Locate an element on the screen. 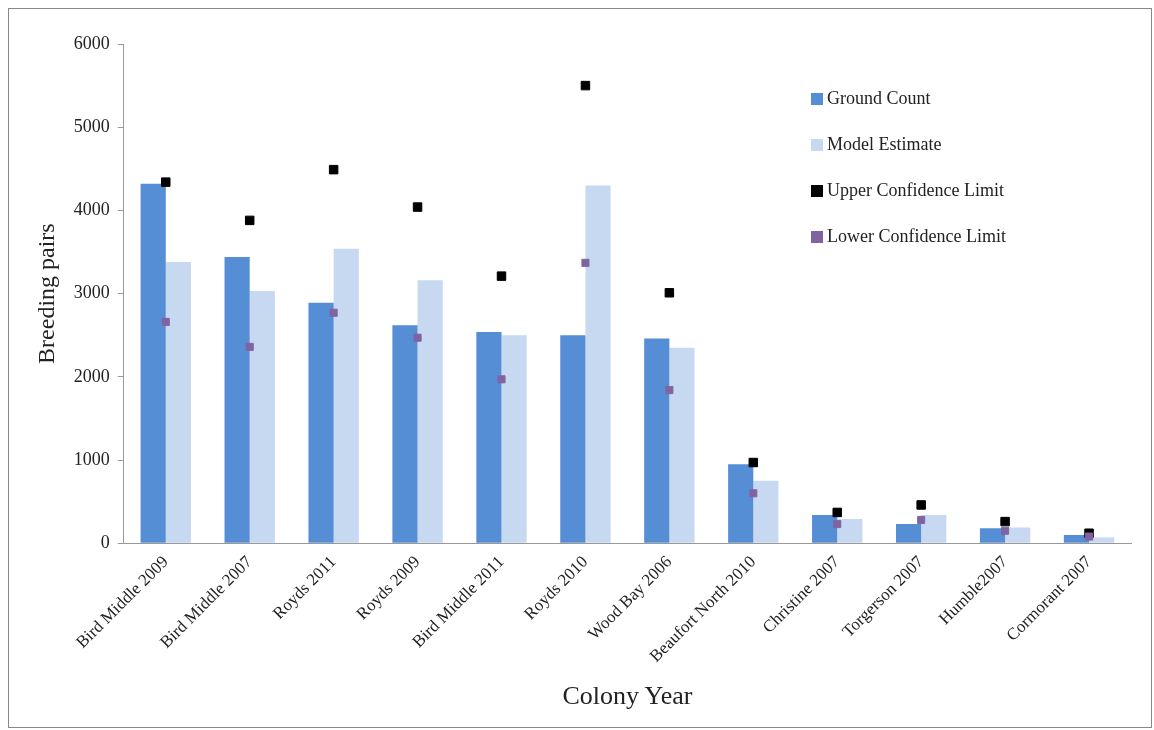 This screenshot has width=1154, height=730. x-axis-title: Colony Year is located at coordinates (627, 696).